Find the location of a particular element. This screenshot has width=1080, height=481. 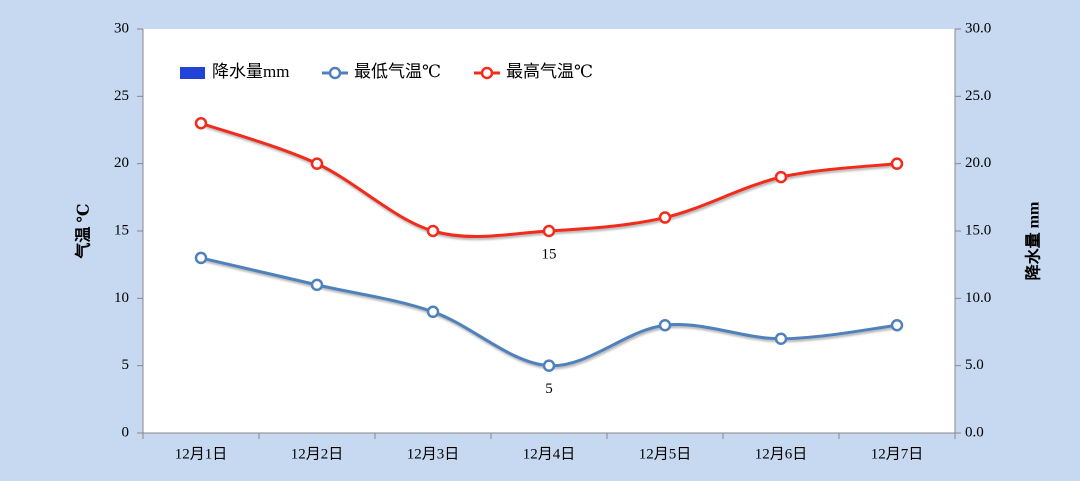

y2-tick-label: 0.0 is located at coordinates (974, 432).